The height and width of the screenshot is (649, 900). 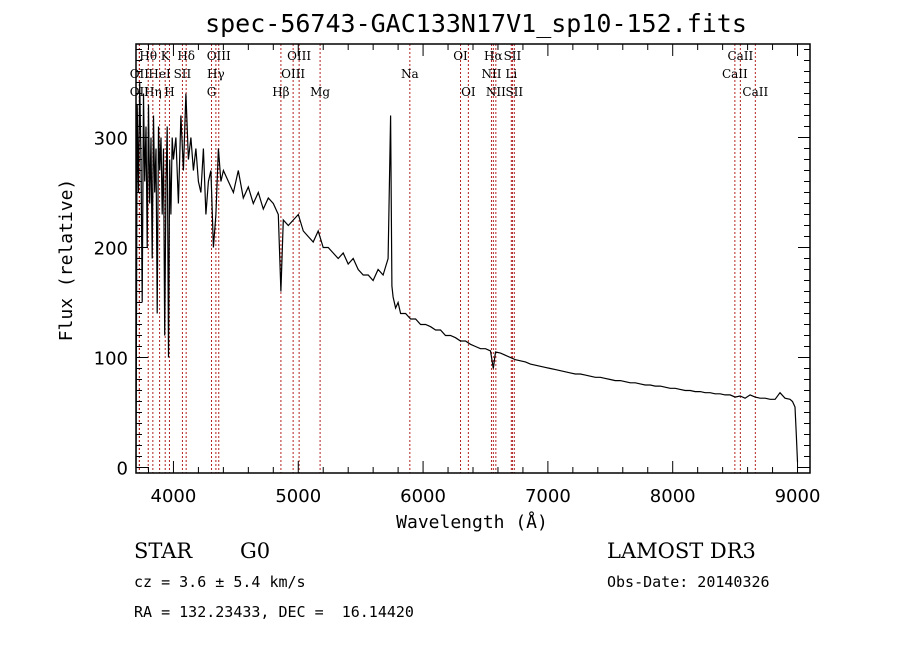 What do you see at coordinates (169, 92) in the screenshot?
I see `line-marker-label: H` at bounding box center [169, 92].